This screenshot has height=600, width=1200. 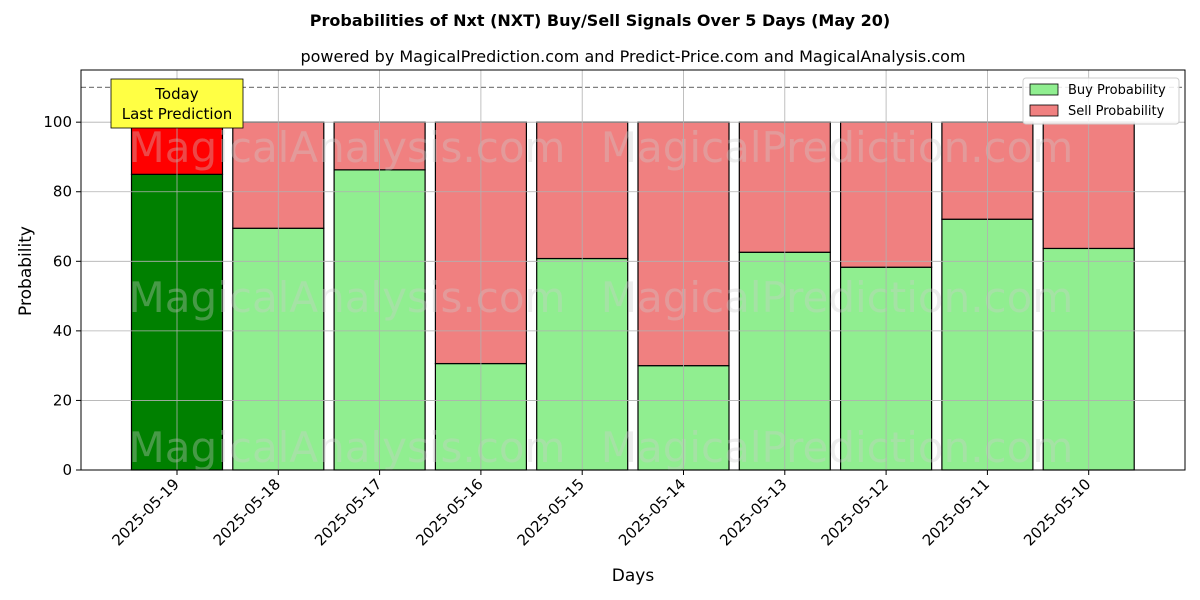 What do you see at coordinates (177, 114) in the screenshot?
I see `annotation-text: Last Prediction` at bounding box center [177, 114].